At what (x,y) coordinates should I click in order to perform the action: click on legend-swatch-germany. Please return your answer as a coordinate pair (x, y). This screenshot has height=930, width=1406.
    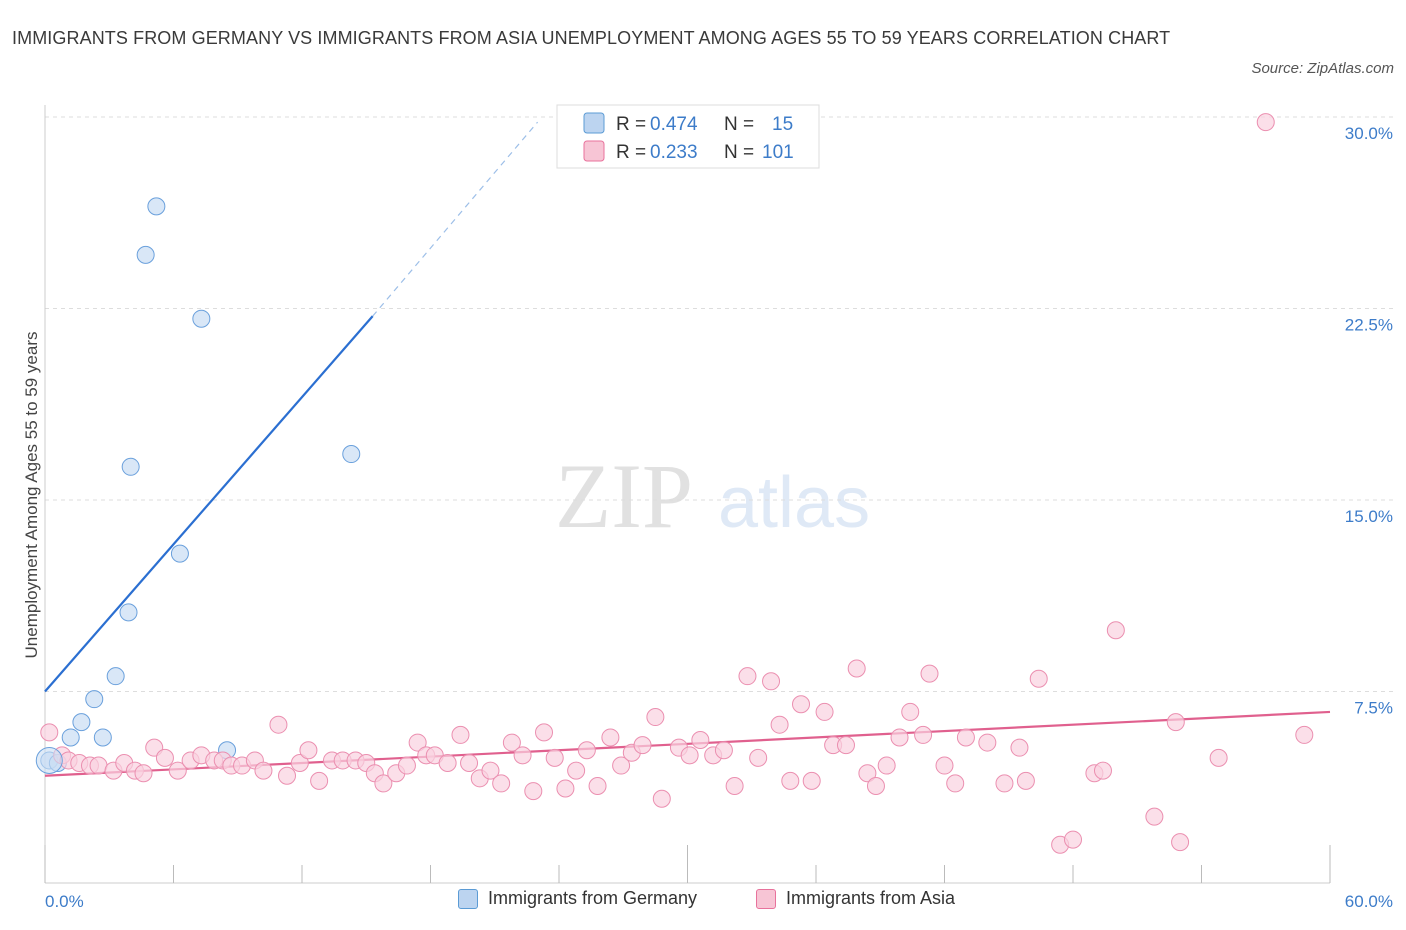
    Looking at the image, I should click on (594, 123).